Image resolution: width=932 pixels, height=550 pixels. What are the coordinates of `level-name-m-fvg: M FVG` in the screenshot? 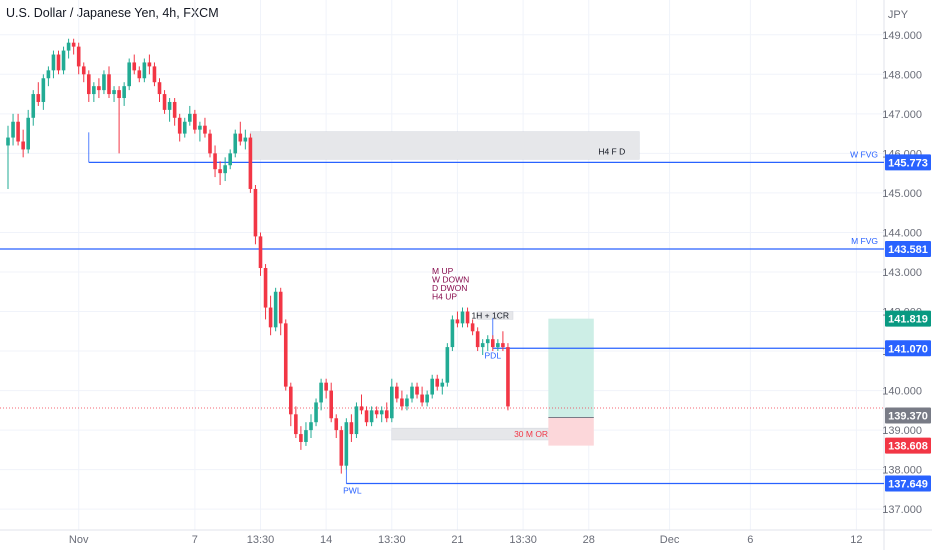 It's located at (864, 241).